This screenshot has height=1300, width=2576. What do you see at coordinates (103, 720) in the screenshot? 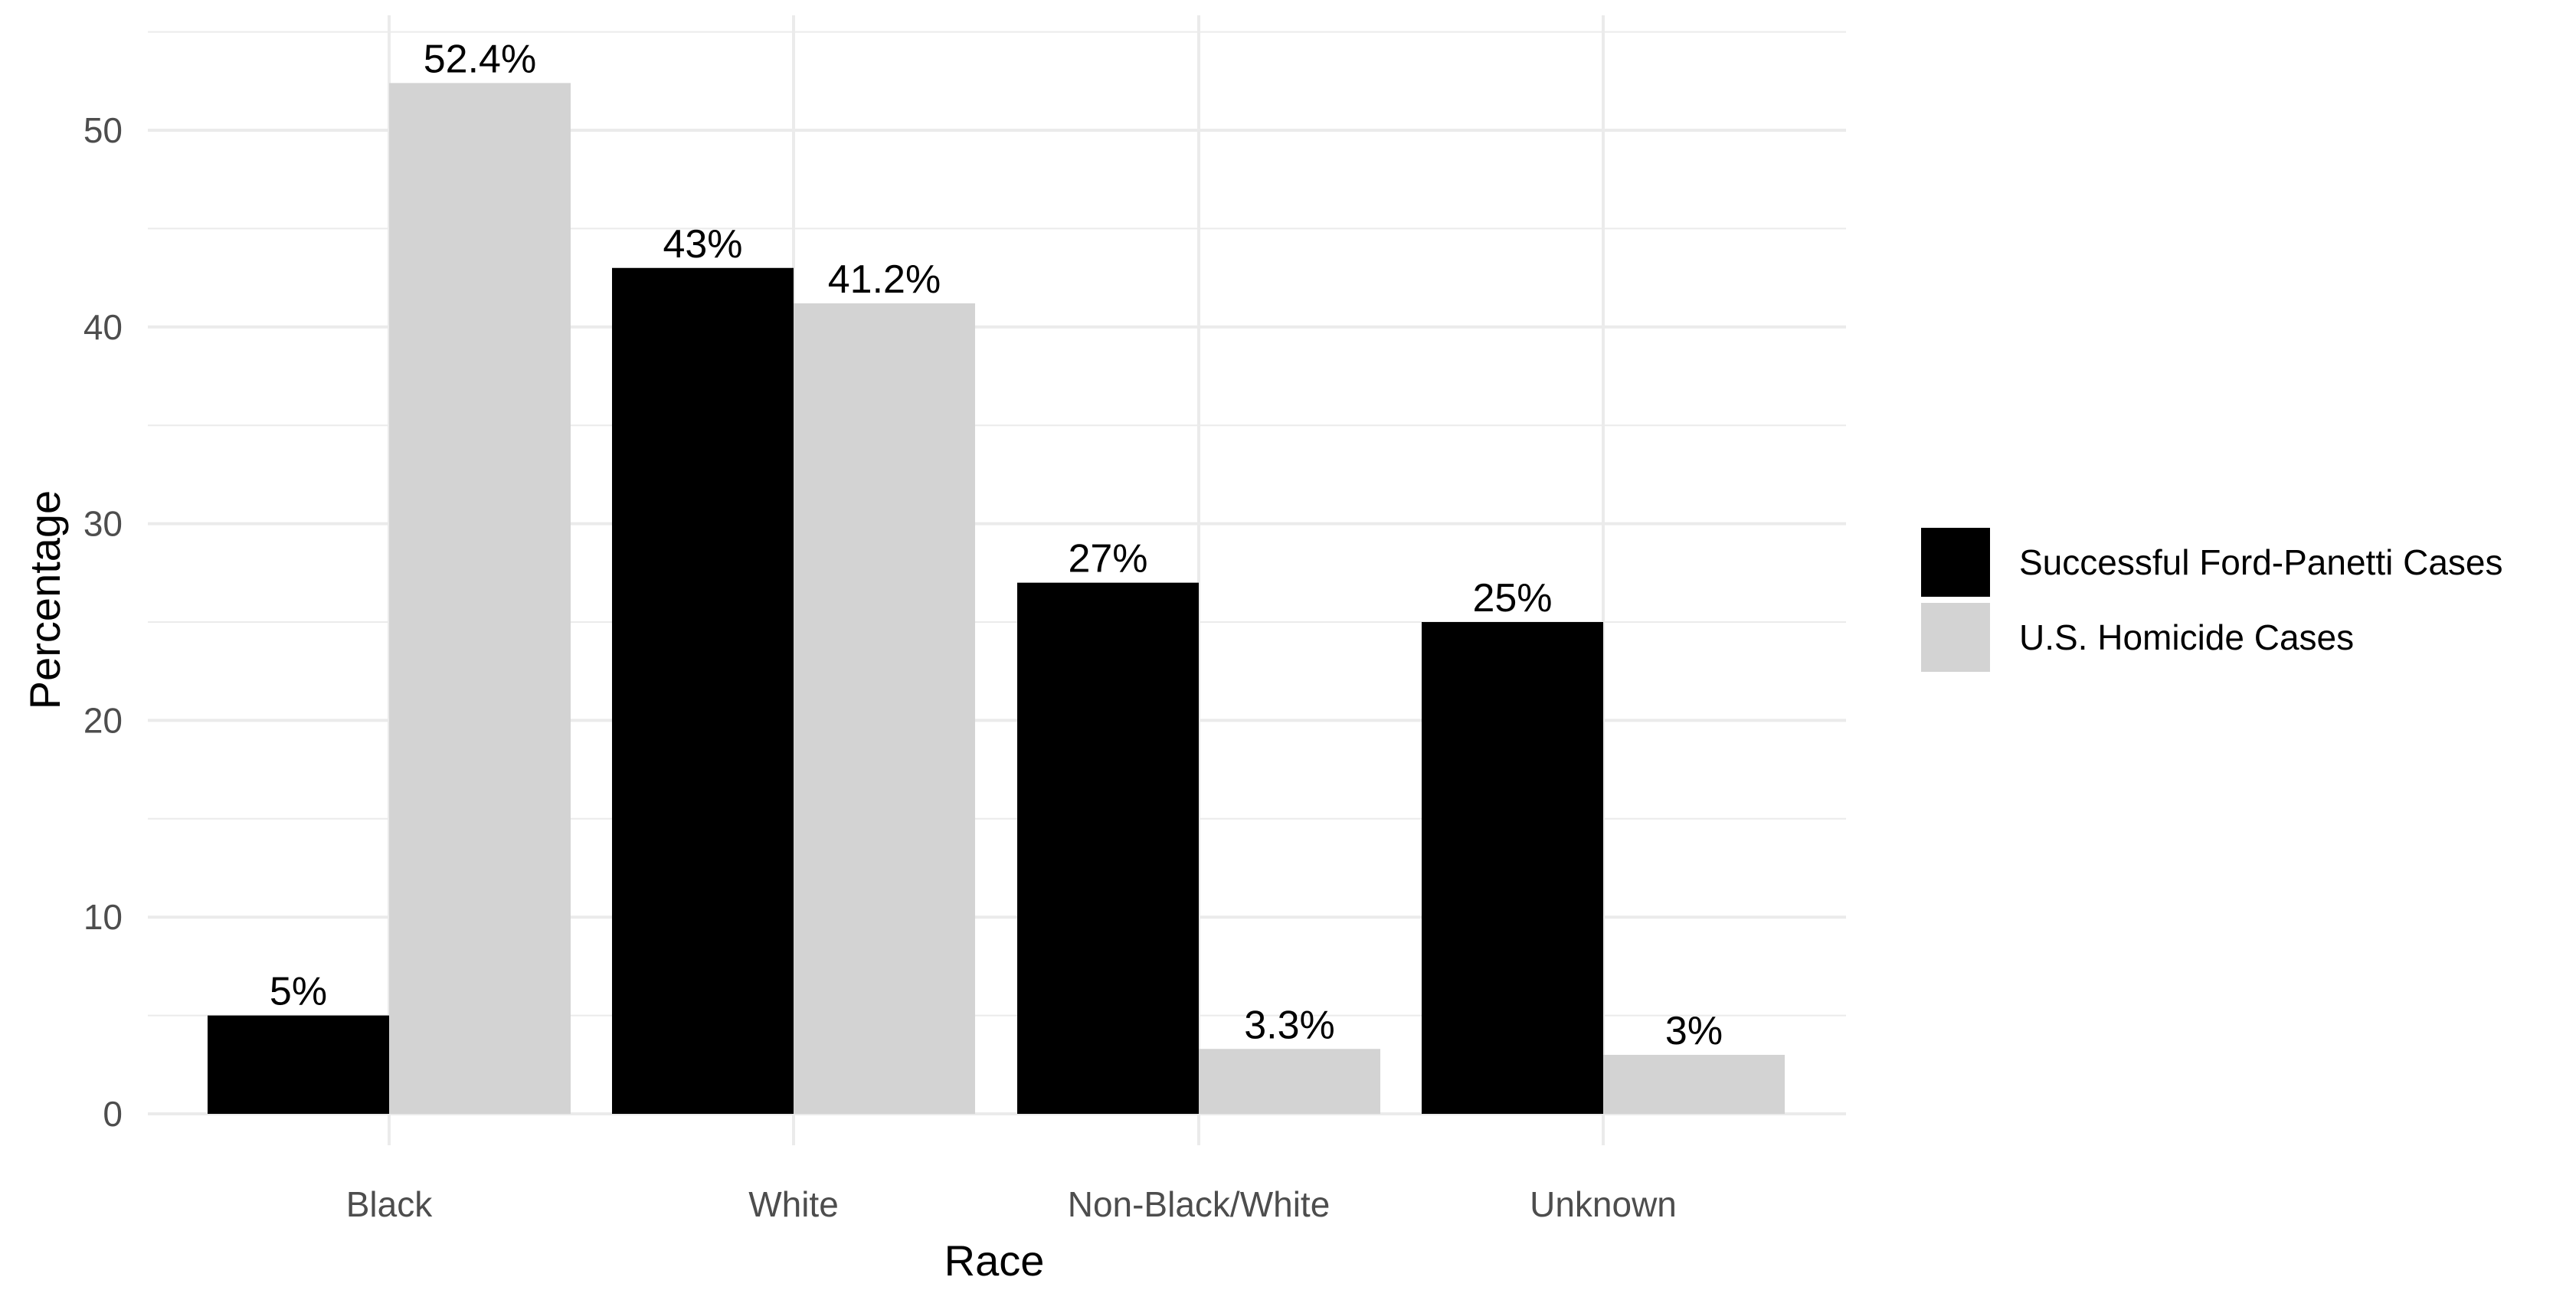
I see `y-tick-label: 20` at bounding box center [103, 720].